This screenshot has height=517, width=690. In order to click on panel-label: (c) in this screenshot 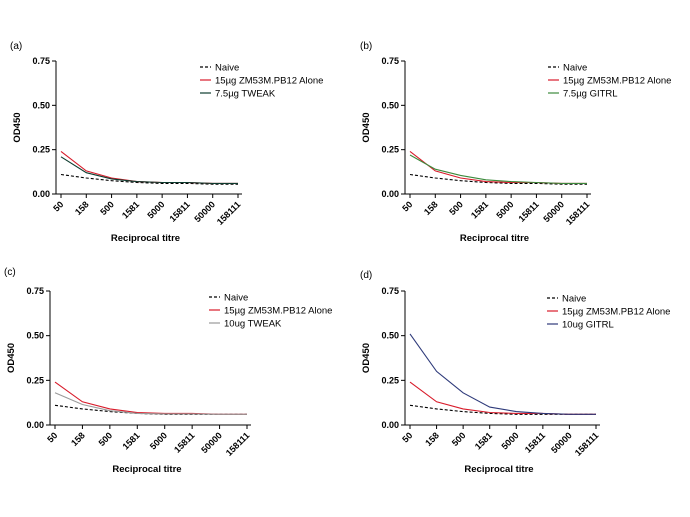, I will do `click(10, 272)`.